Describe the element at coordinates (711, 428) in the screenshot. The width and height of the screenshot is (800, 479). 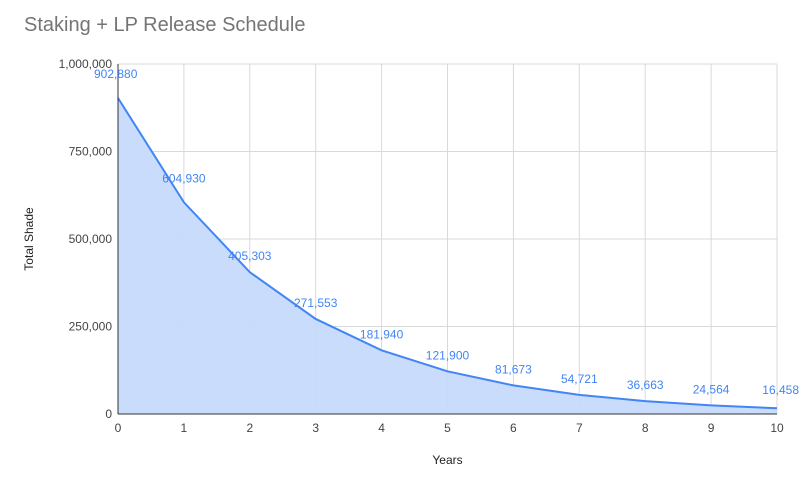
I see `x-tick-label: 9` at that location.